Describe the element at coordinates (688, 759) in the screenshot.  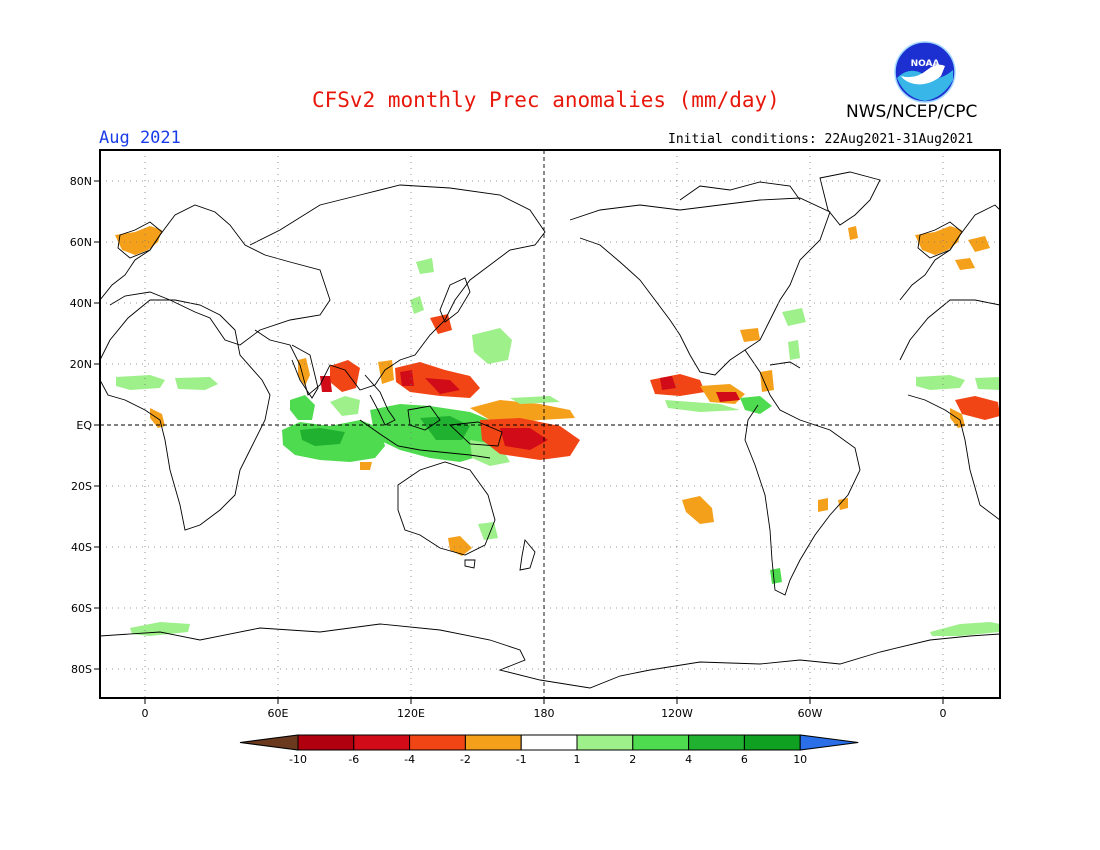
I see `colorbar-label: 4` at that location.